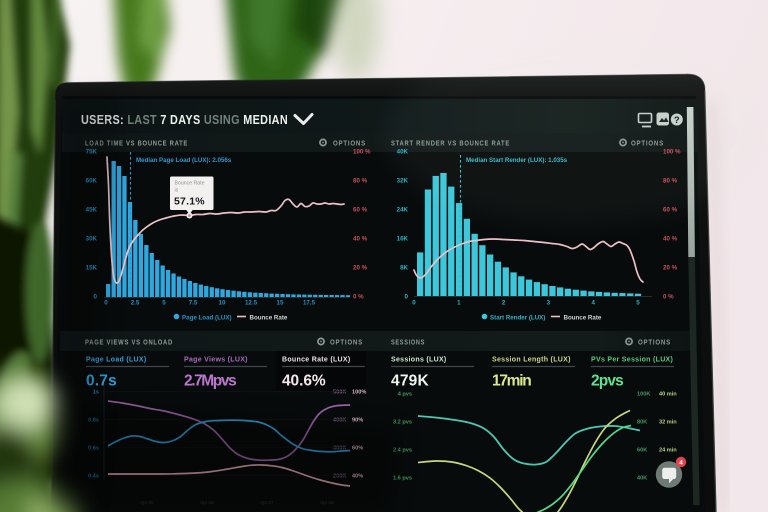 This screenshot has height=512, width=768. I want to click on svg-text: Session Length (LUX), so click(531, 360).